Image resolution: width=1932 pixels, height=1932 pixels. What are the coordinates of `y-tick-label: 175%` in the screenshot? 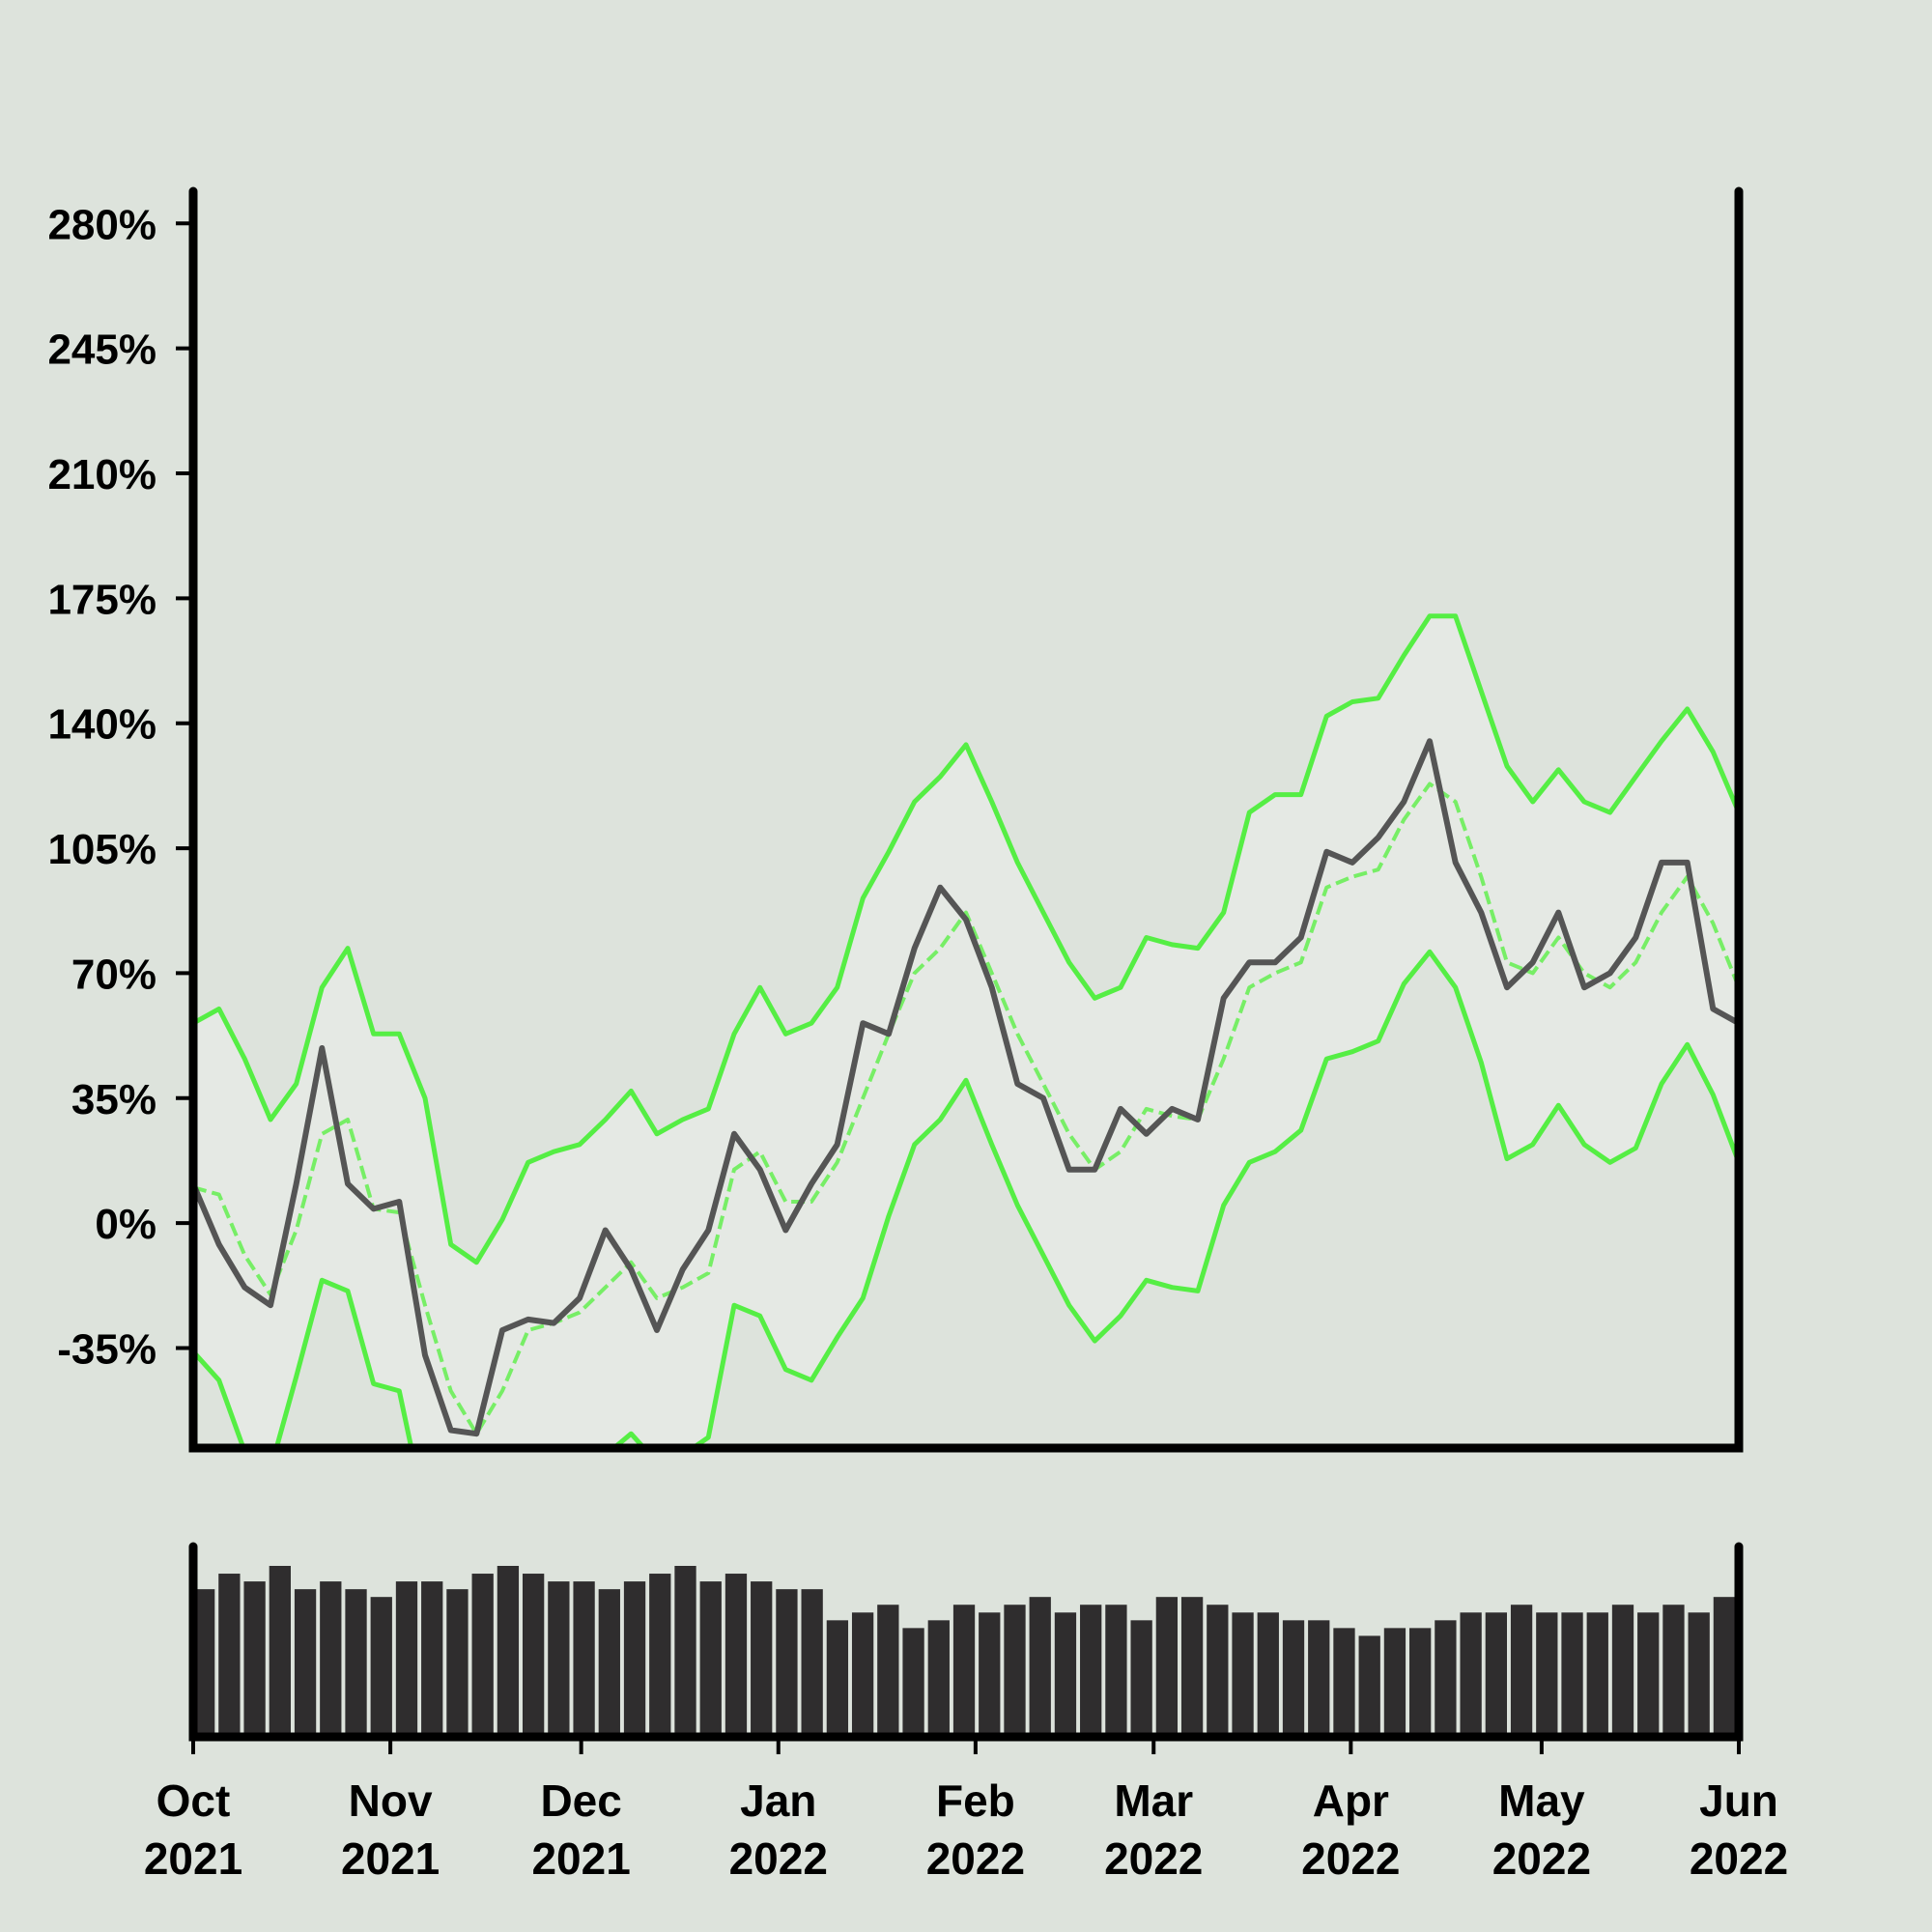 It's located at (101, 599).